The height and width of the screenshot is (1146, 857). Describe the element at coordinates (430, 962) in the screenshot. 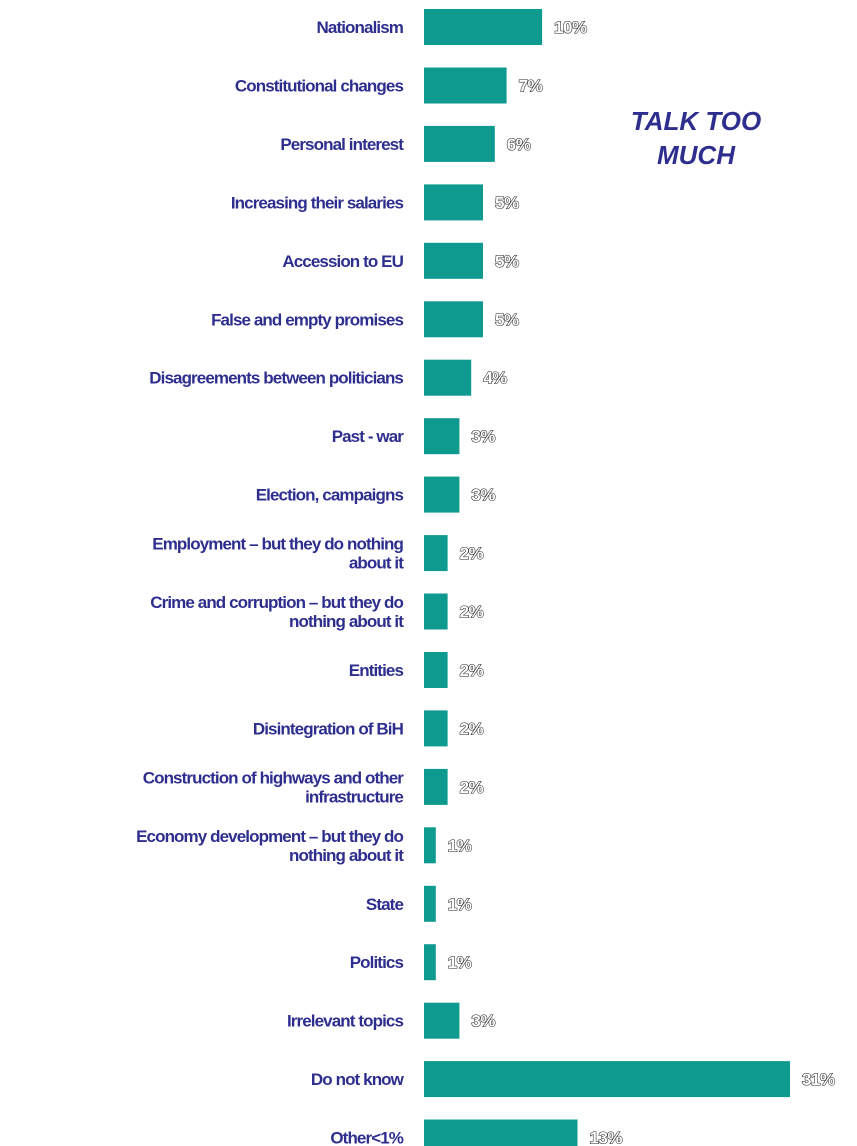

I see `bar-politics` at that location.